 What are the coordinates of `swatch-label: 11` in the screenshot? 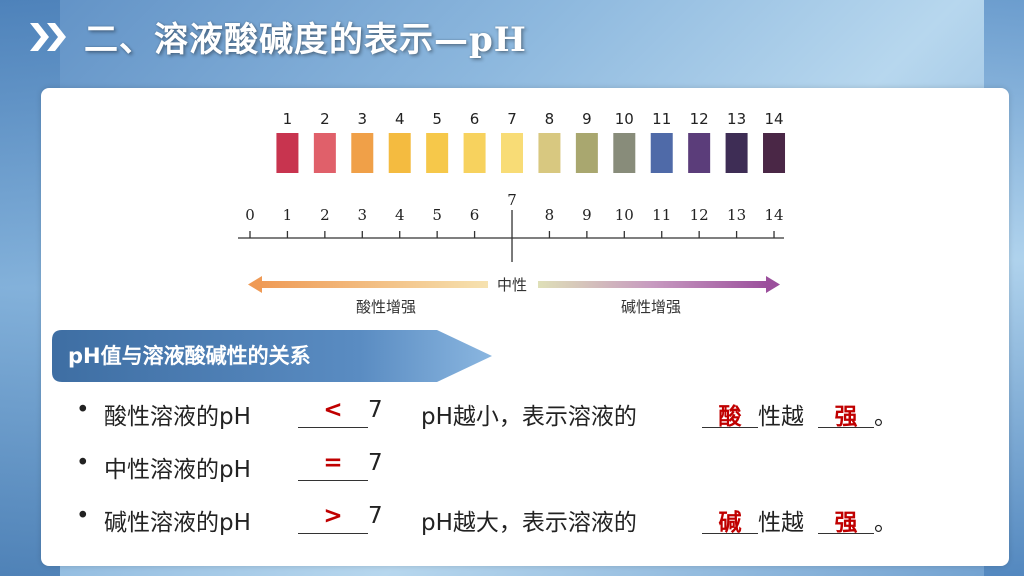 It's located at (661, 119).